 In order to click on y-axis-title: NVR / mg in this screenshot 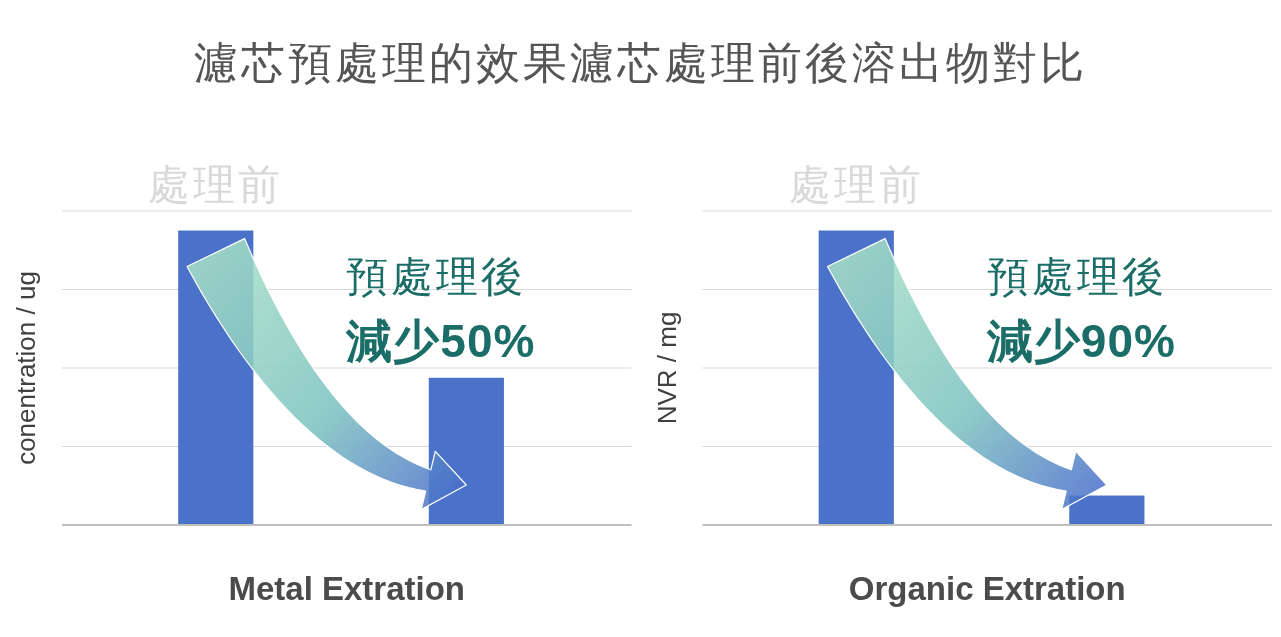, I will do `click(666, 368)`.